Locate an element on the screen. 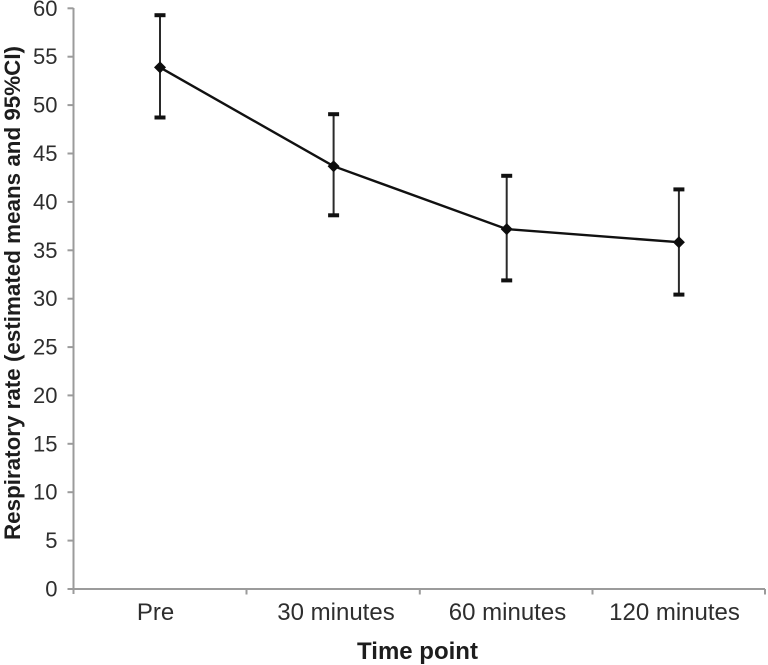 This screenshot has height=665, width=768. svg-text: 40 is located at coordinates (45, 201).